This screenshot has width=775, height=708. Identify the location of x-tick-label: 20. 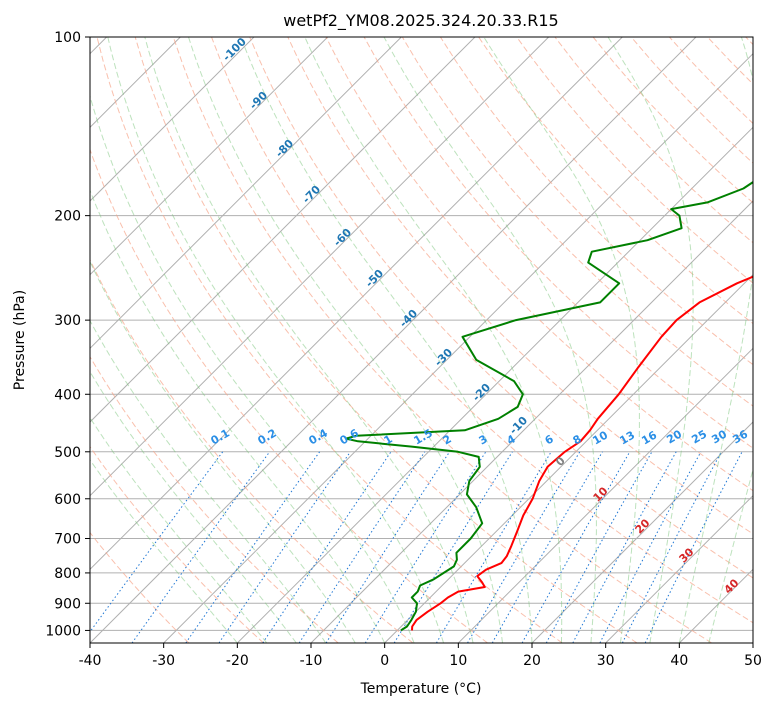
(532, 661).